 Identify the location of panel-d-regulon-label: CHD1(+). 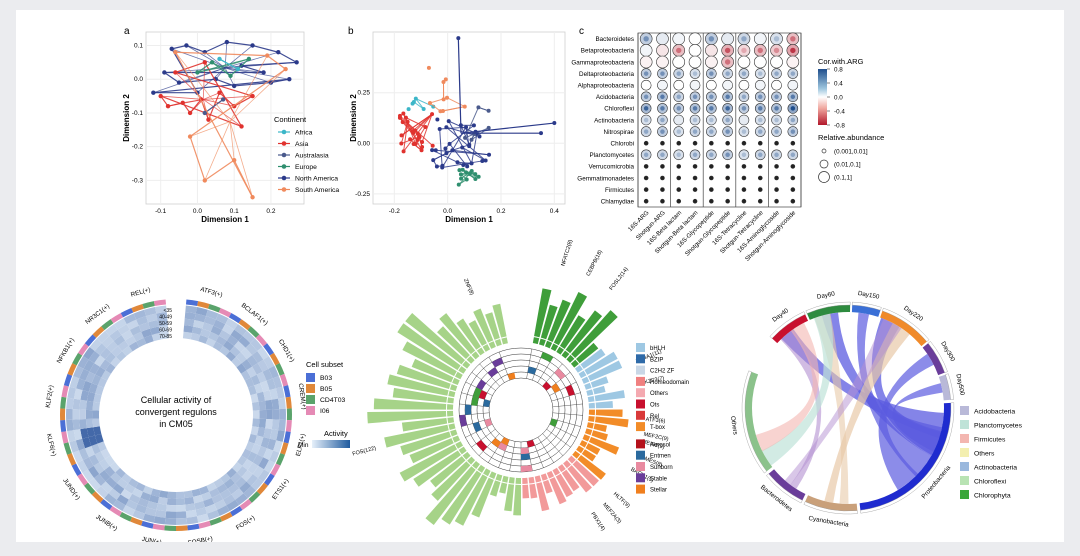
(286, 350).